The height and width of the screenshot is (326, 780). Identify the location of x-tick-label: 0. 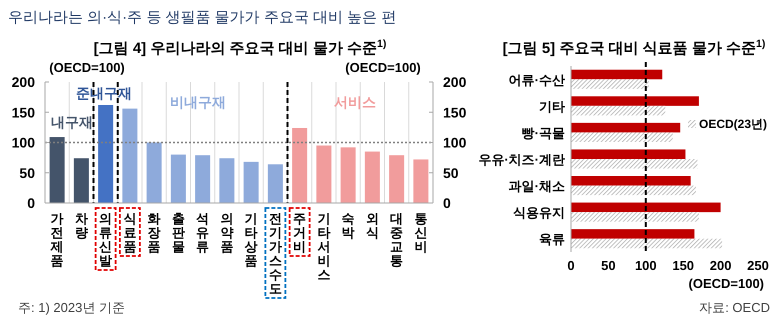
(571, 265).